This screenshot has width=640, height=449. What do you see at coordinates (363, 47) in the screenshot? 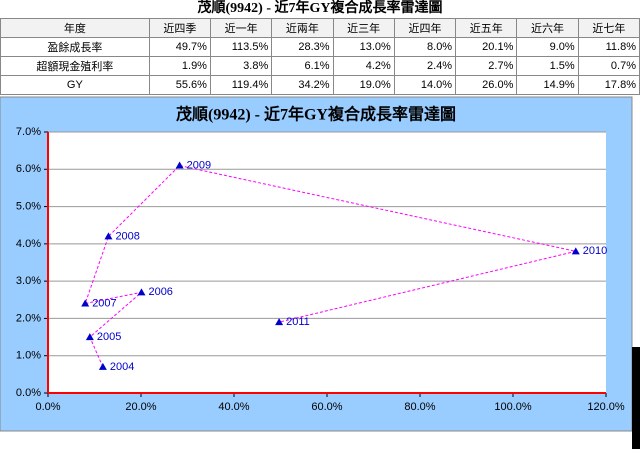
I see `table-cell: 13.0%` at bounding box center [363, 47].